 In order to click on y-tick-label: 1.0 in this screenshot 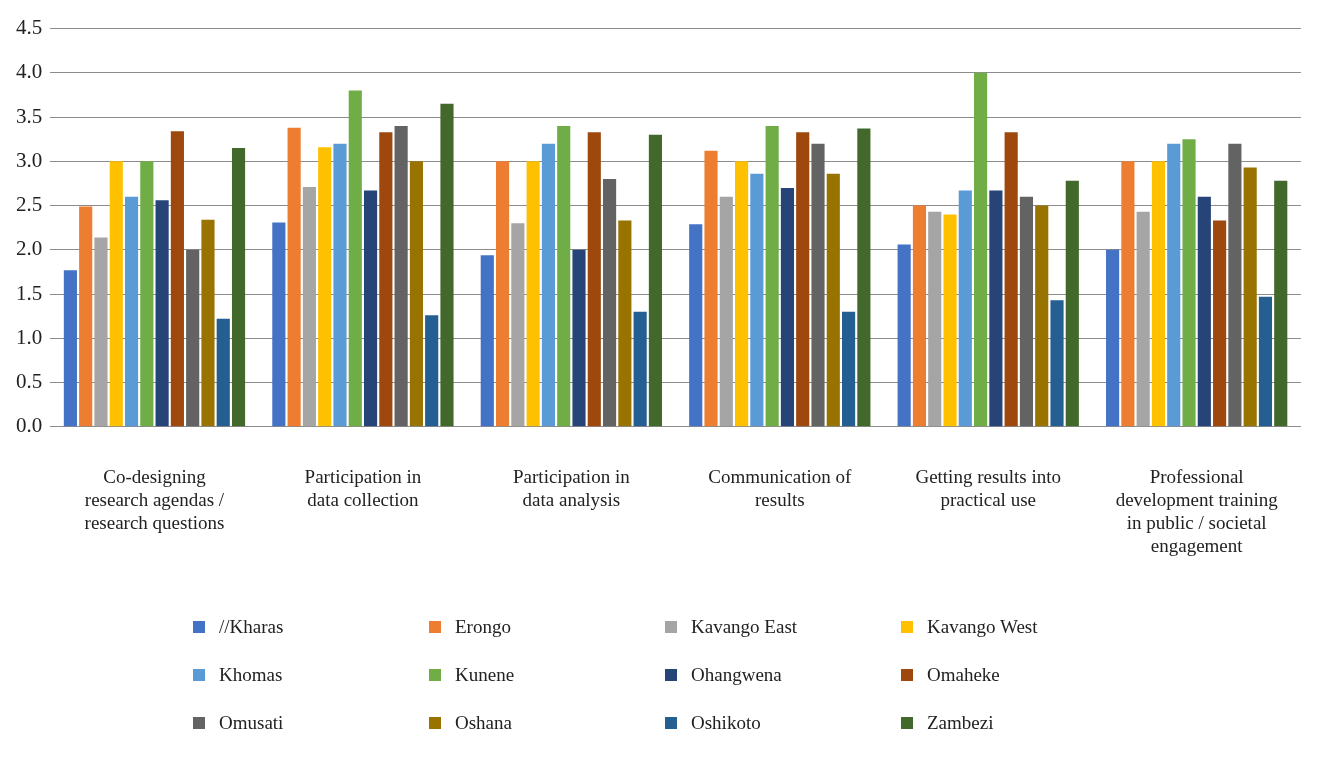, I will do `click(29, 336)`.